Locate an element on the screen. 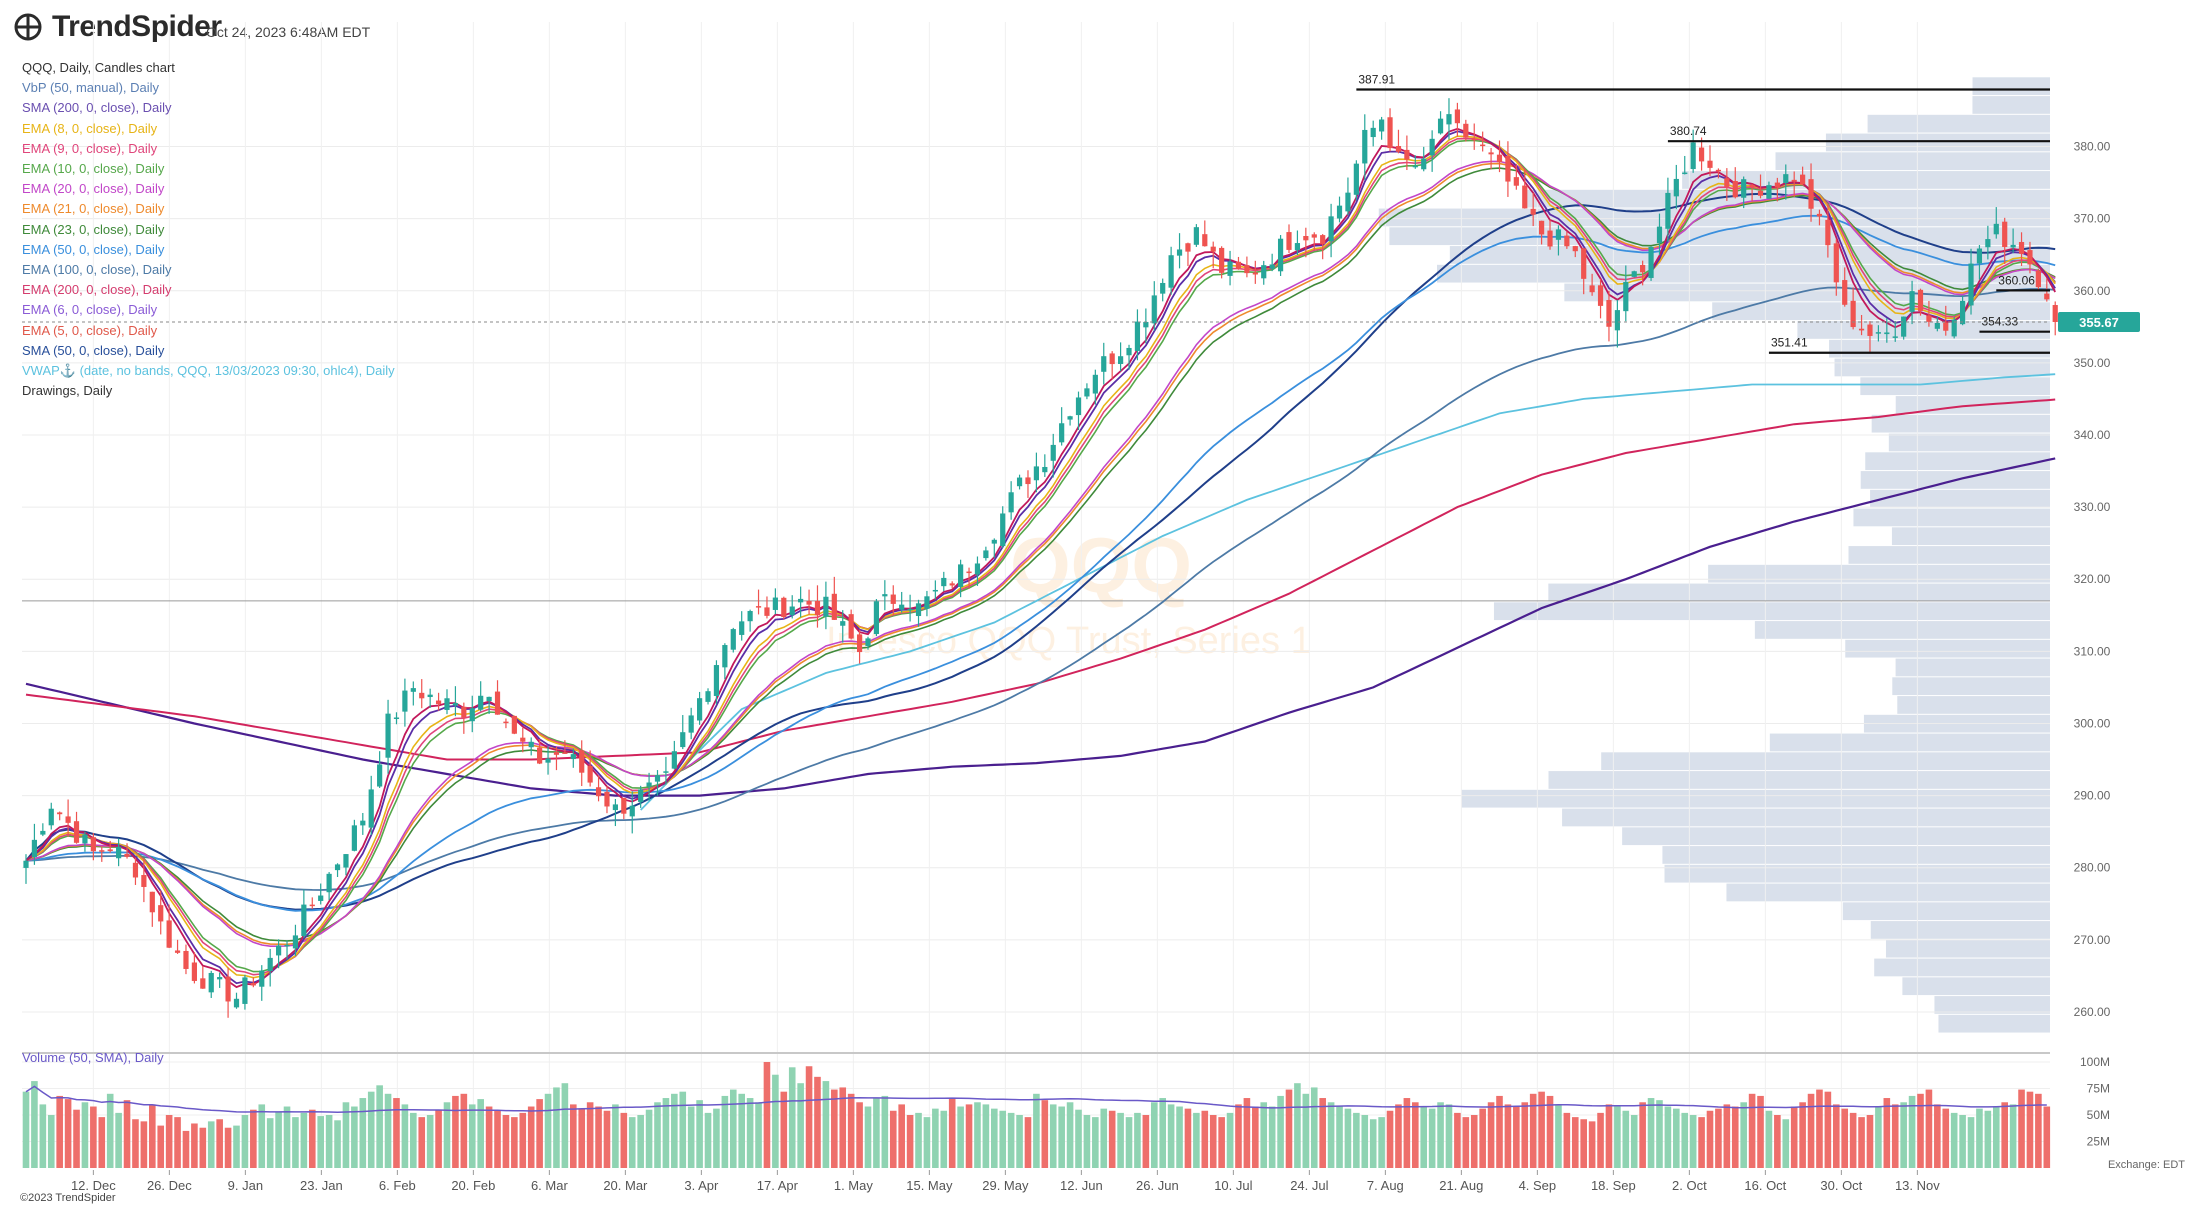  volume-sma-line is located at coordinates (1036, 1099).